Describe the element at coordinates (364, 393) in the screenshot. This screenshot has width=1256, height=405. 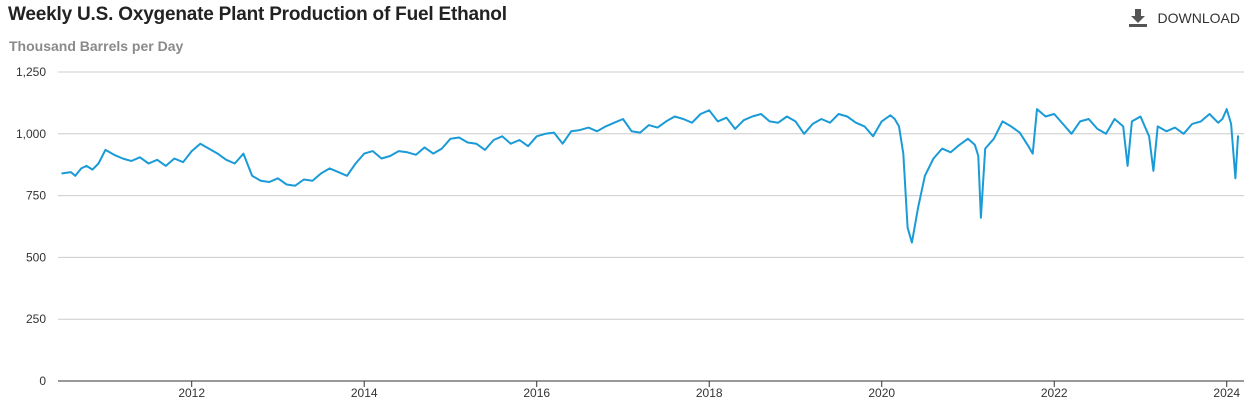
I see `x-tick-label: 2014` at that location.